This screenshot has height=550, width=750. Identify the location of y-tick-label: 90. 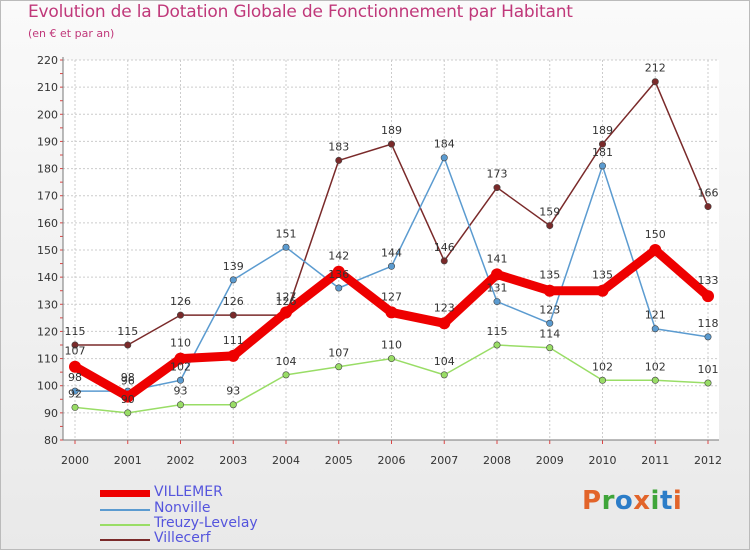
(51, 413).